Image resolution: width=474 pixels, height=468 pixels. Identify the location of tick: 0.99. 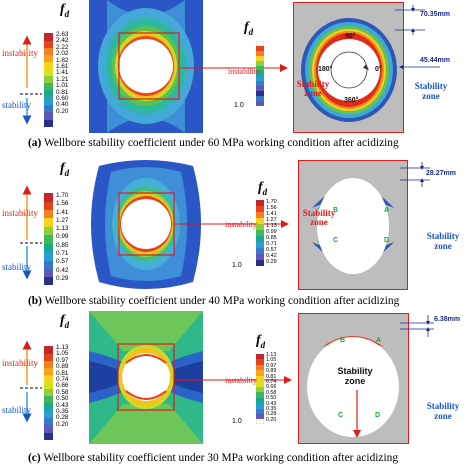
(62, 237).